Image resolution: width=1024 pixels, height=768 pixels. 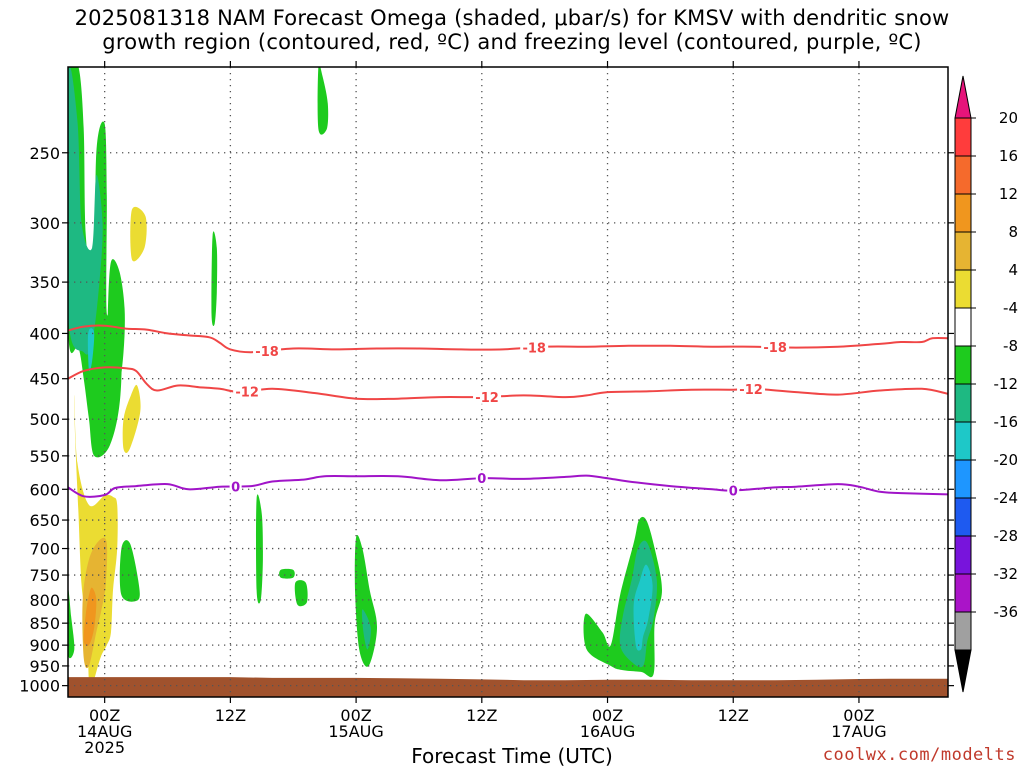 I want to click on omega-region--4-8, so click(x=323, y=101).